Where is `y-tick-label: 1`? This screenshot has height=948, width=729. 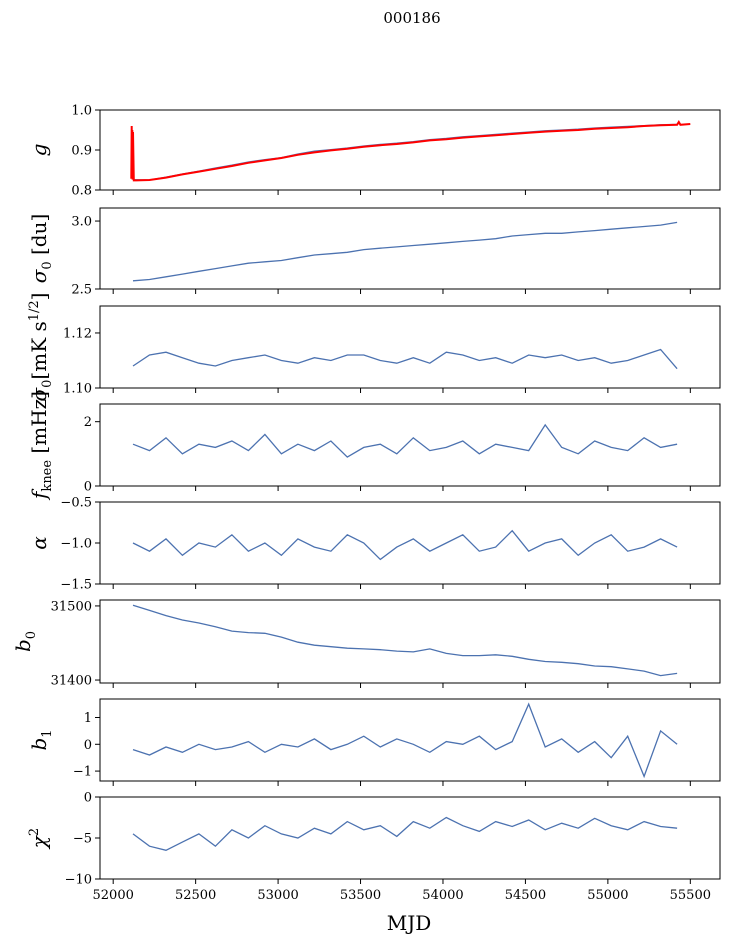 y-tick-label: 1 is located at coordinates (88, 718).